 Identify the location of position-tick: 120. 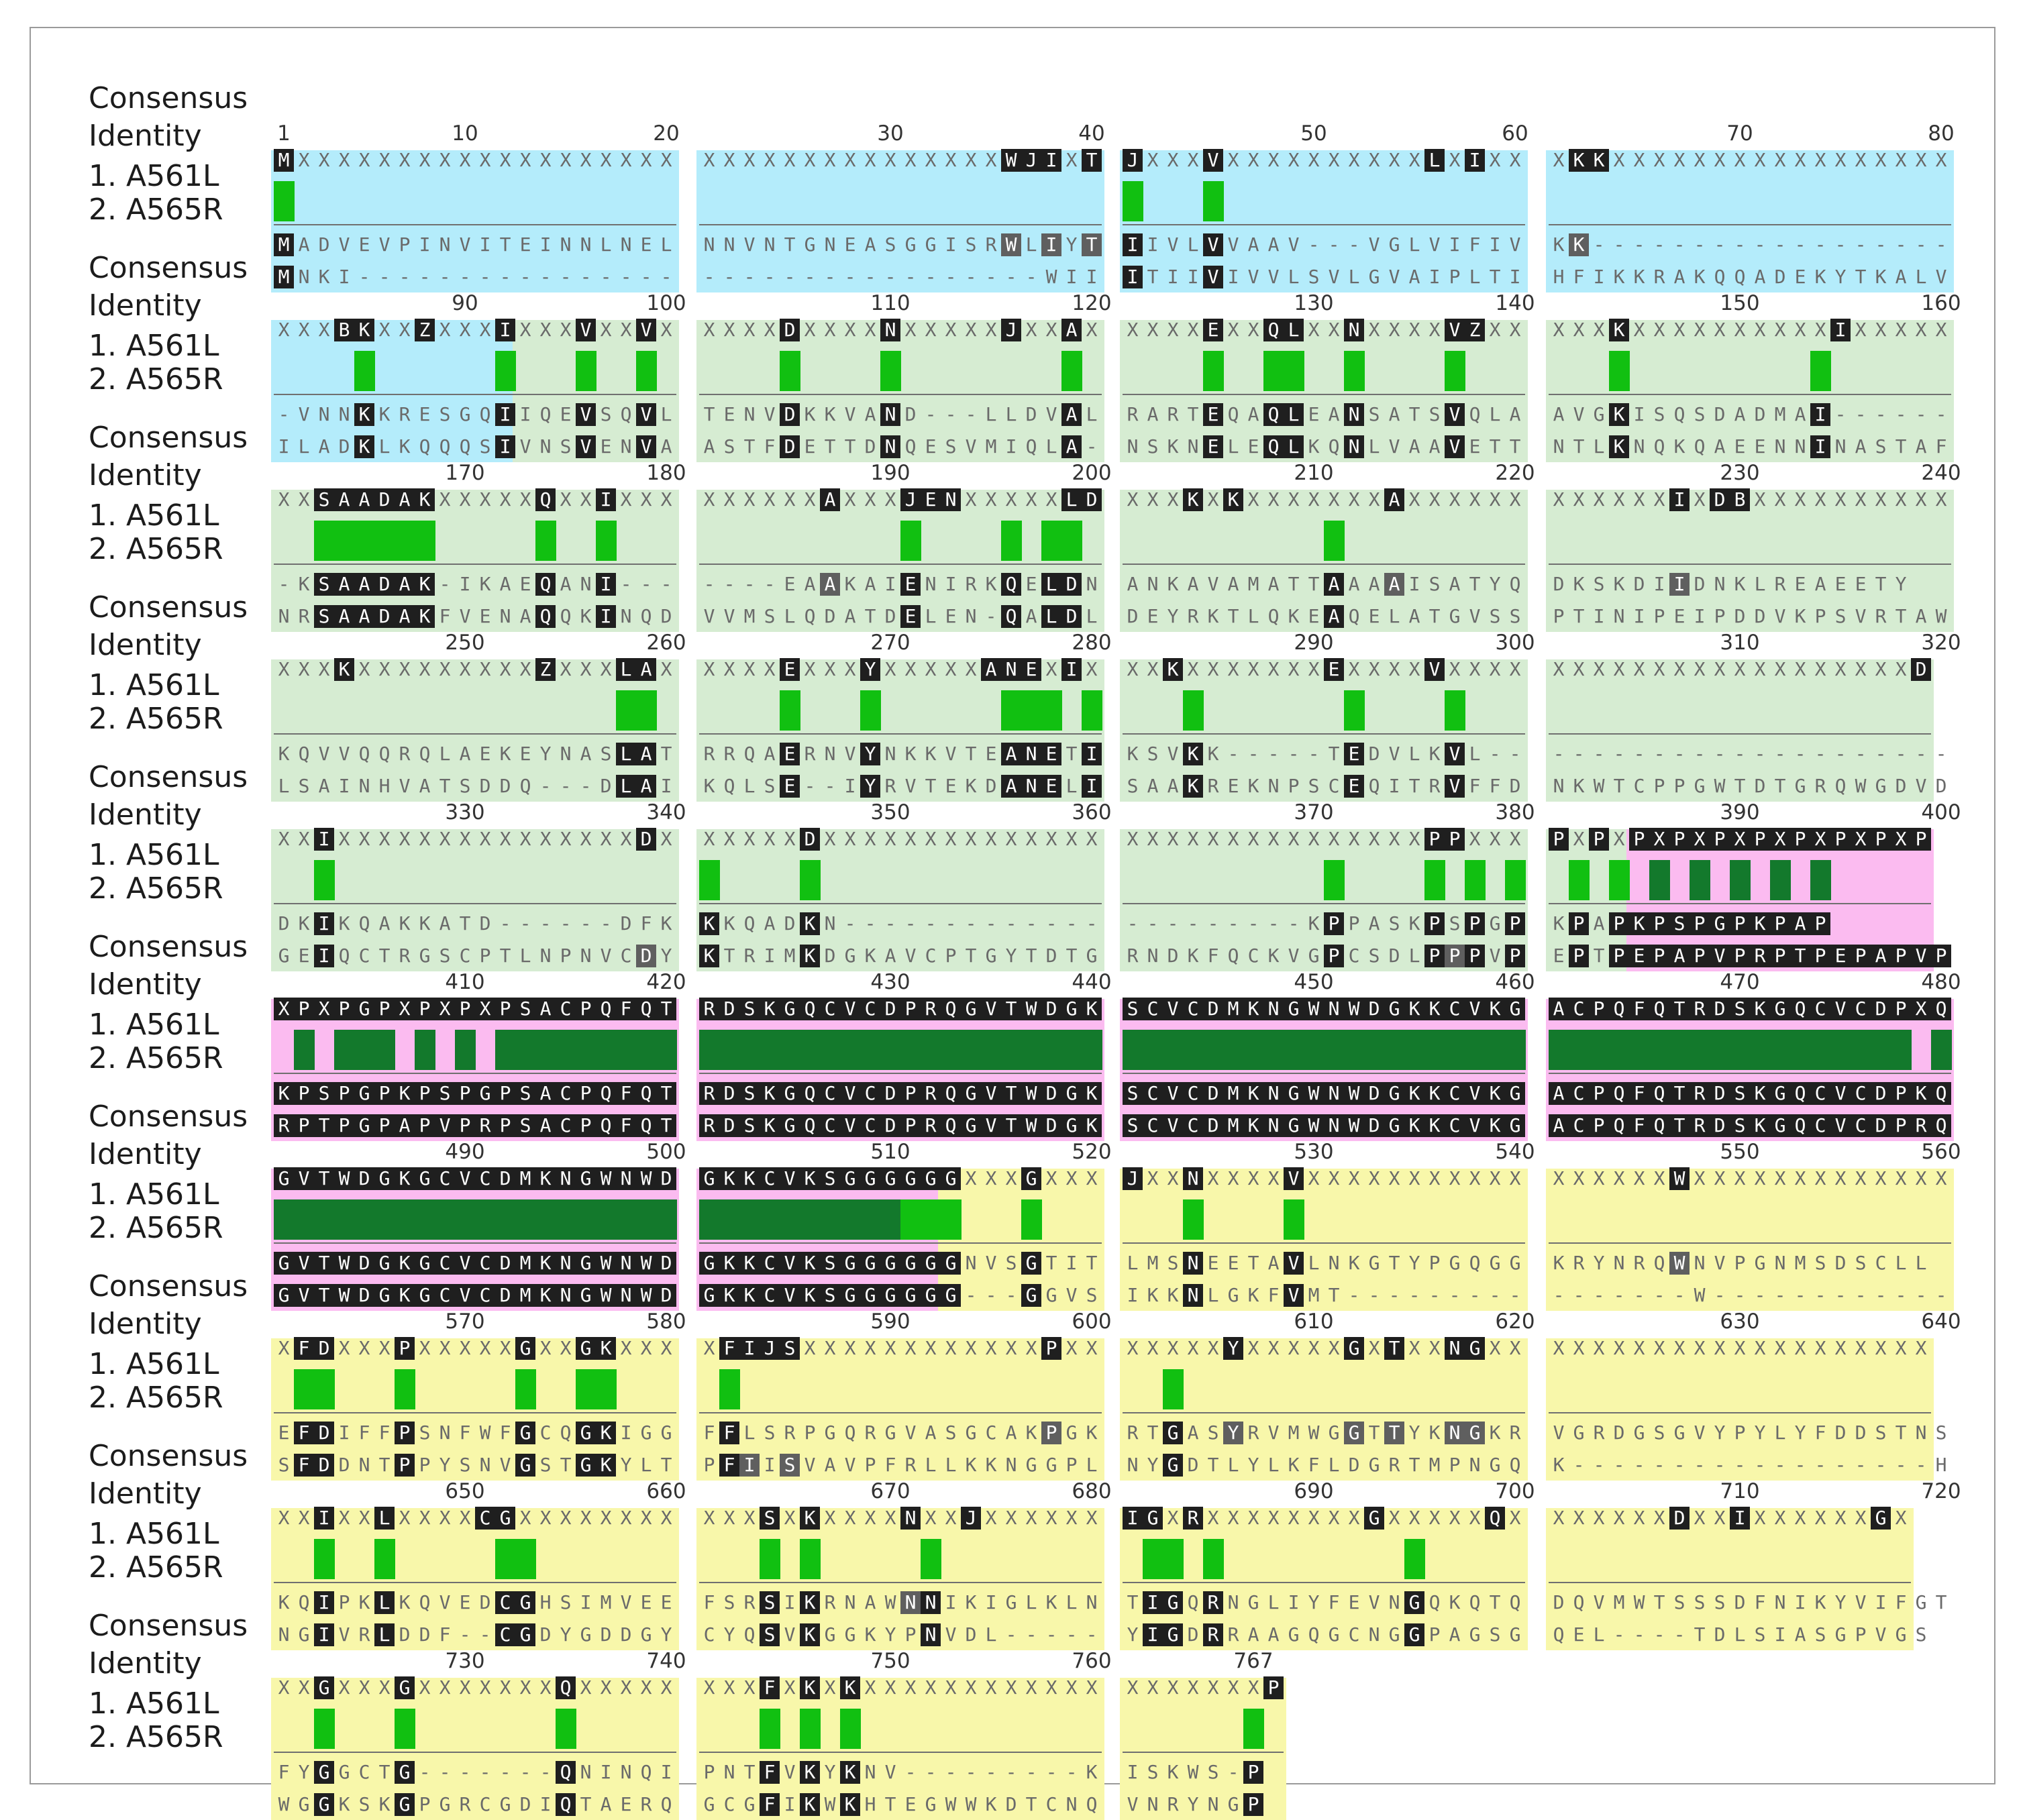
(1092, 303).